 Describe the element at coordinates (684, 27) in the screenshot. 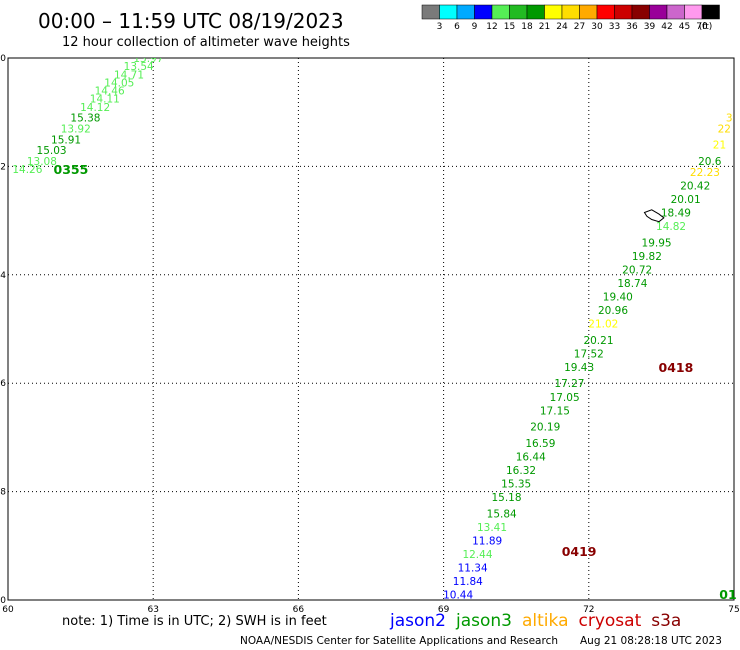

I see `color-scale-label: 45` at that location.